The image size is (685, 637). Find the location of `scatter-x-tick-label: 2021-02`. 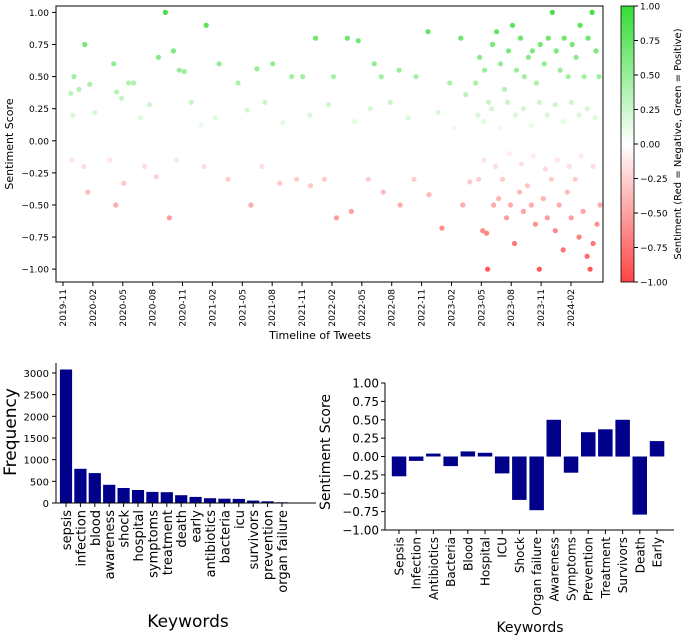

scatter-x-tick-label: 2021-02 is located at coordinates (213, 308).